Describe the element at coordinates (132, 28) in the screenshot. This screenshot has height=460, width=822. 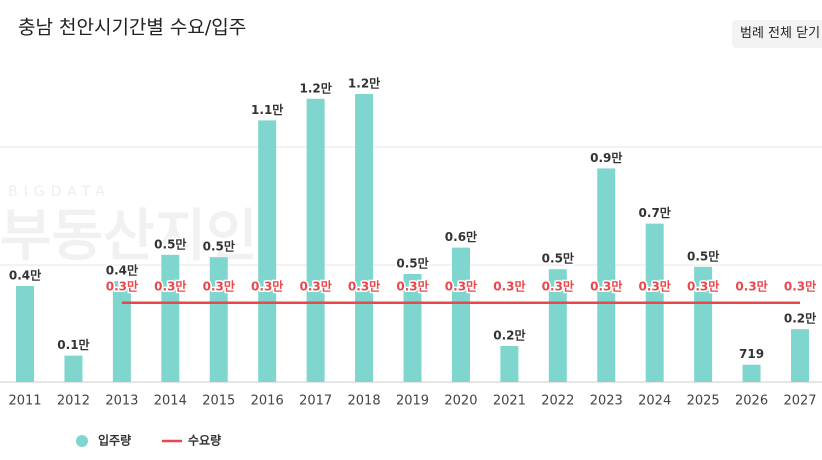
I see `chart-title: 충남 천안시기간별 수요/입주` at that location.